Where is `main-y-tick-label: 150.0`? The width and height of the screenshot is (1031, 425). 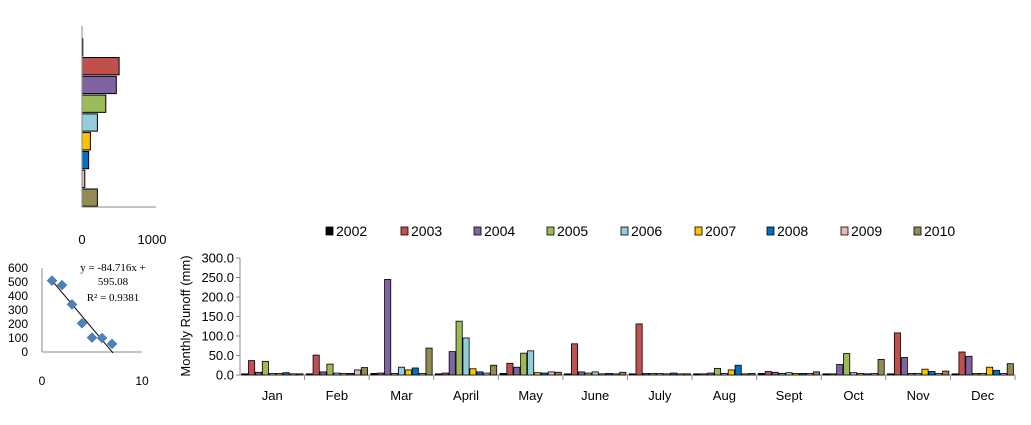 main-y-tick-label: 150.0 is located at coordinates (217, 316).